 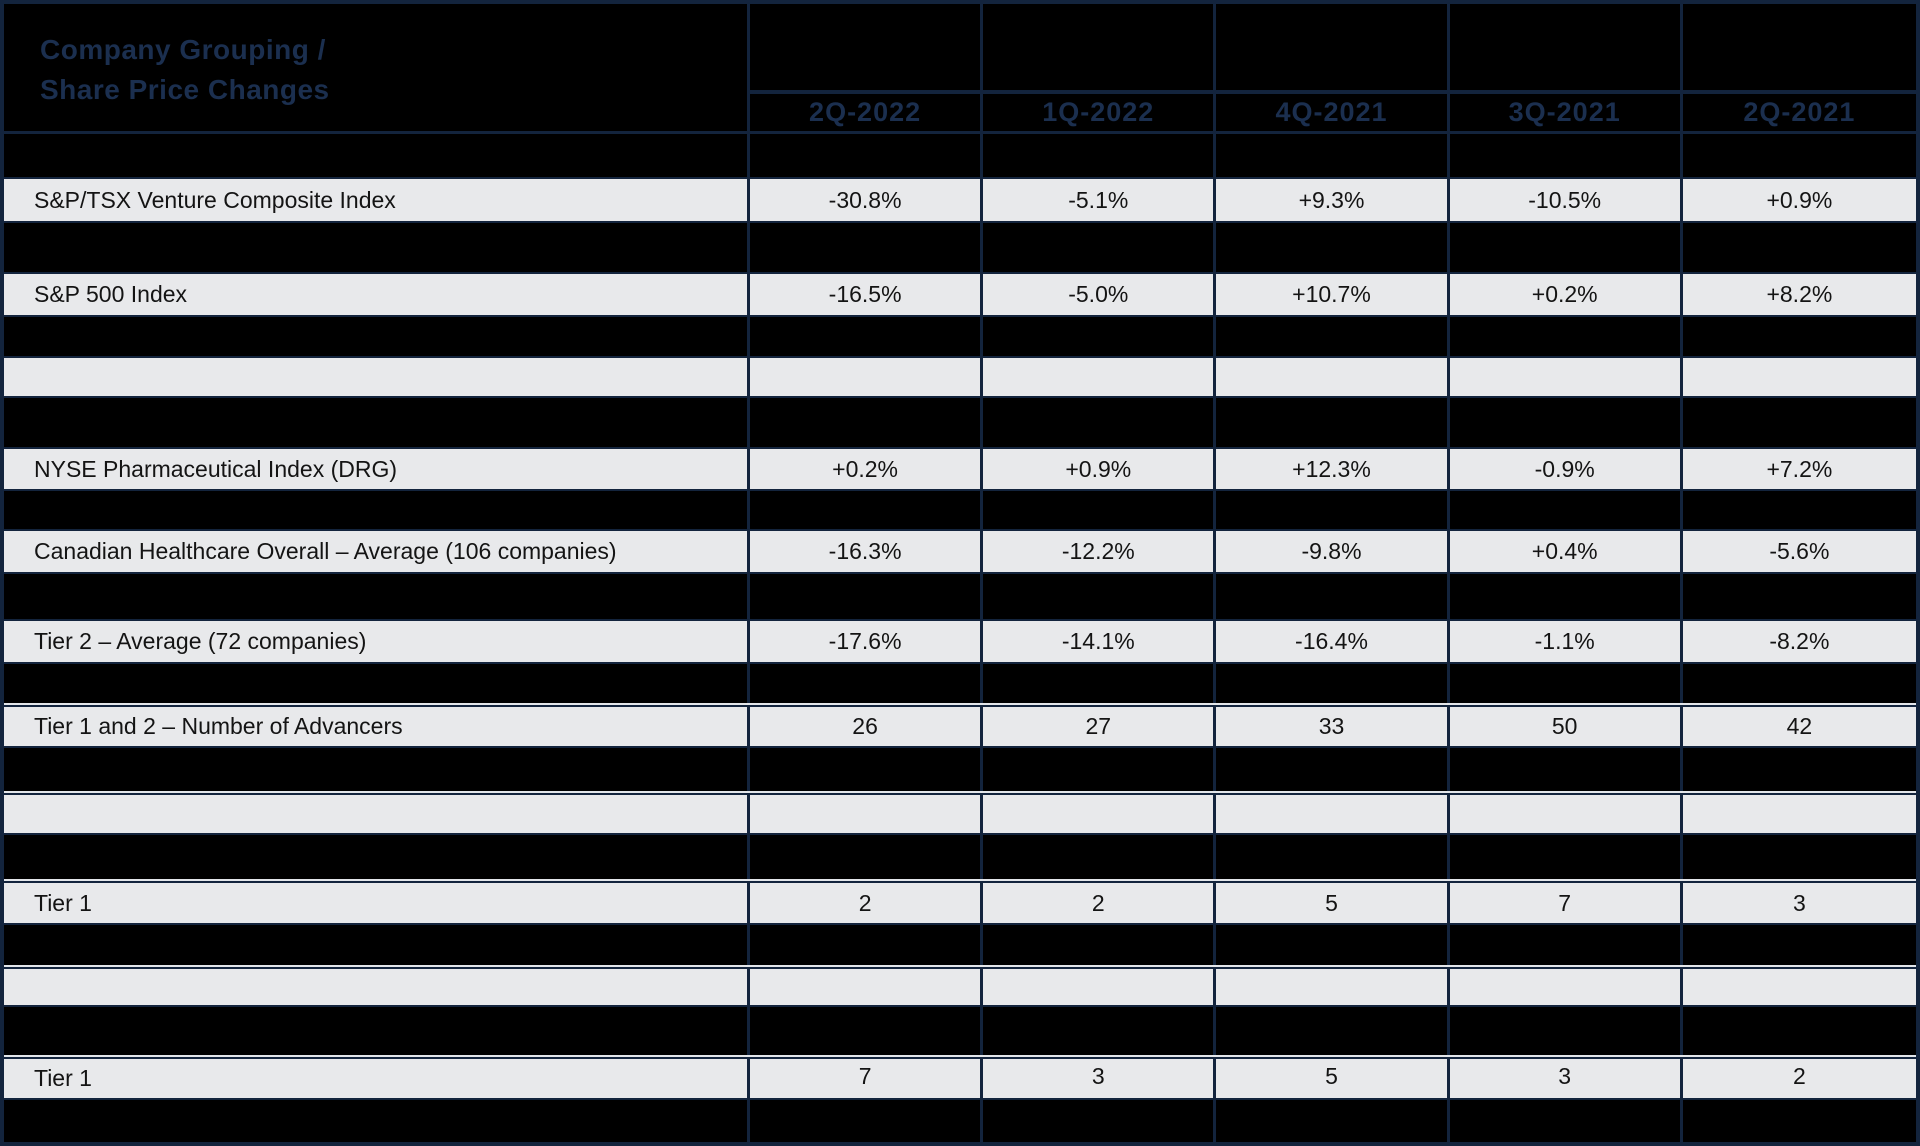 What do you see at coordinates (1566, 551) in the screenshot?
I see `value-cell: +0.4%` at bounding box center [1566, 551].